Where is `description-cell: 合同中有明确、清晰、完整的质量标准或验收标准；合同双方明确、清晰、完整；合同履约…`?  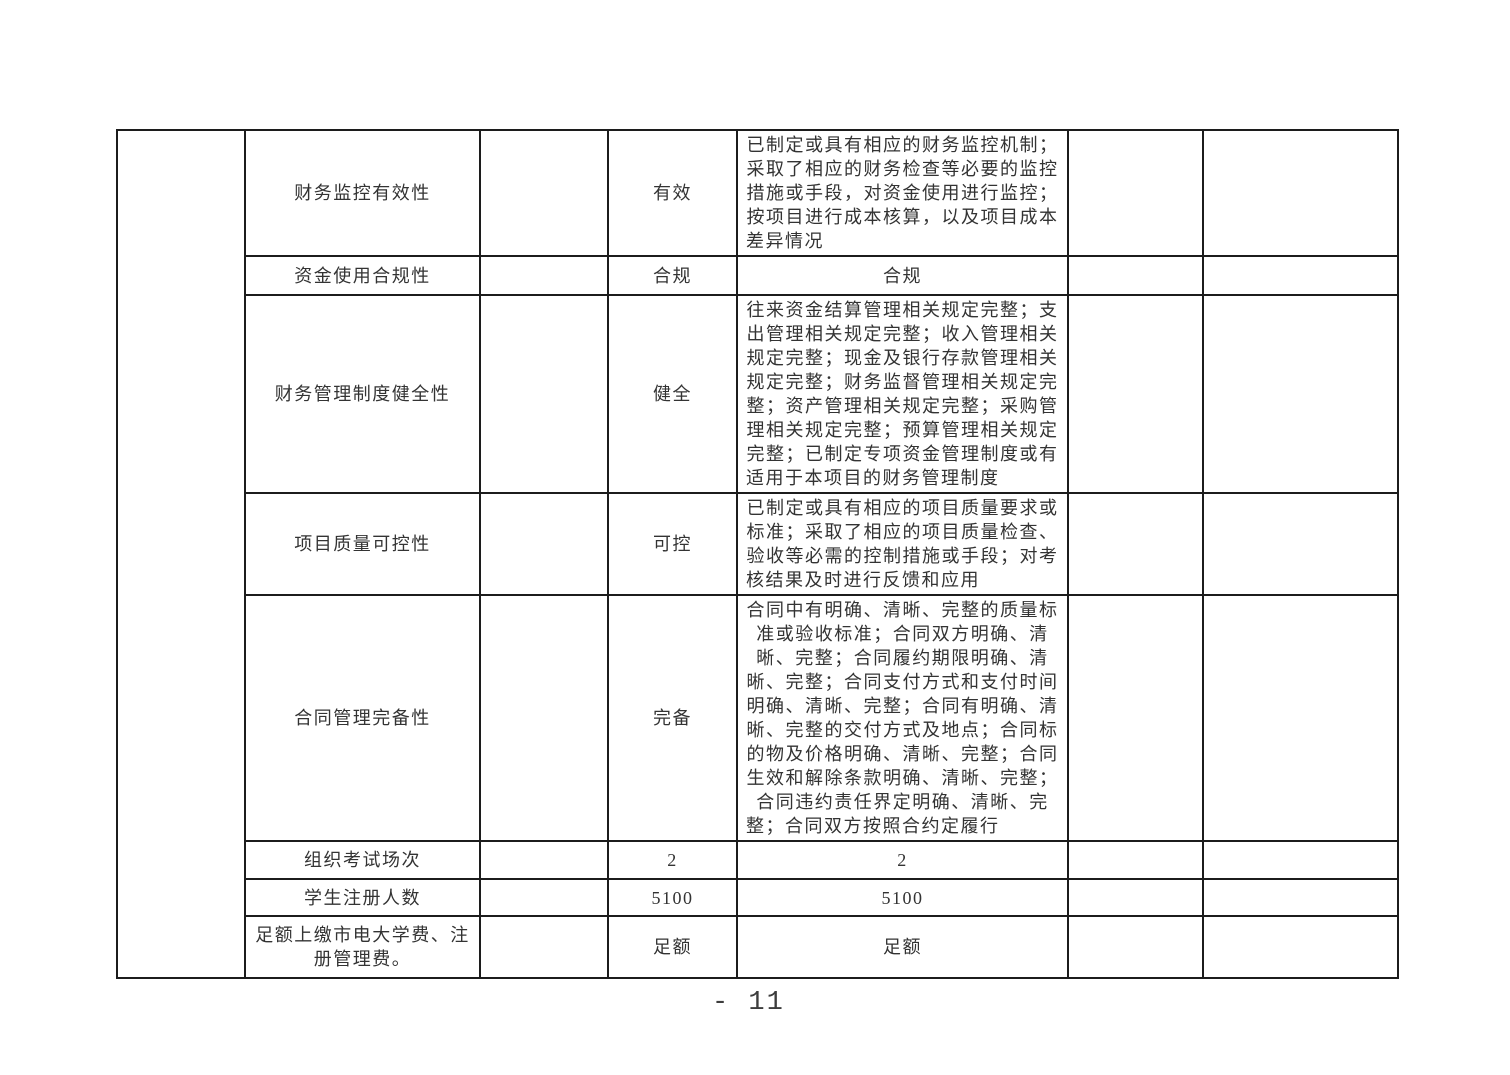
description-cell: 合同中有明确、清晰、完整的质量标准或验收标准；合同双方明确、清晰、完整；合同履约… is located at coordinates (902, 718).